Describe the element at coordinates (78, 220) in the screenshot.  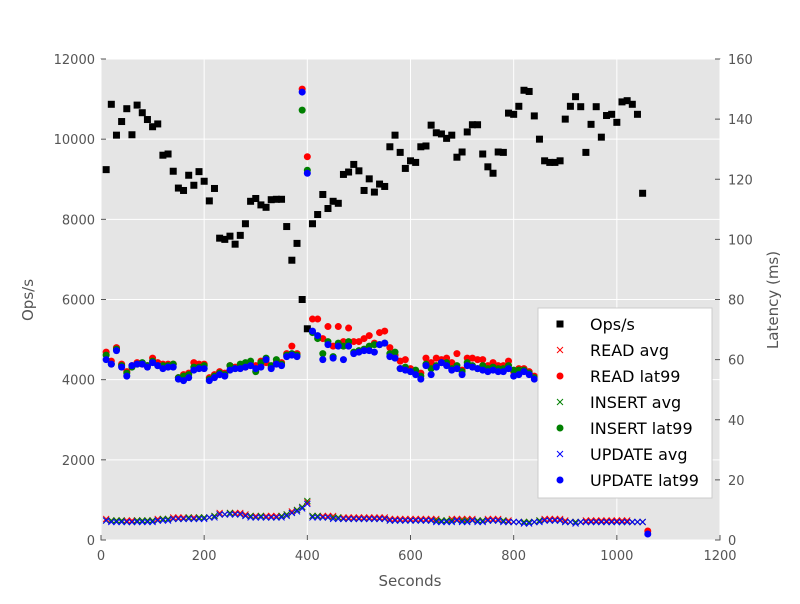
I see `y-left-tick-label: 8000` at that location.